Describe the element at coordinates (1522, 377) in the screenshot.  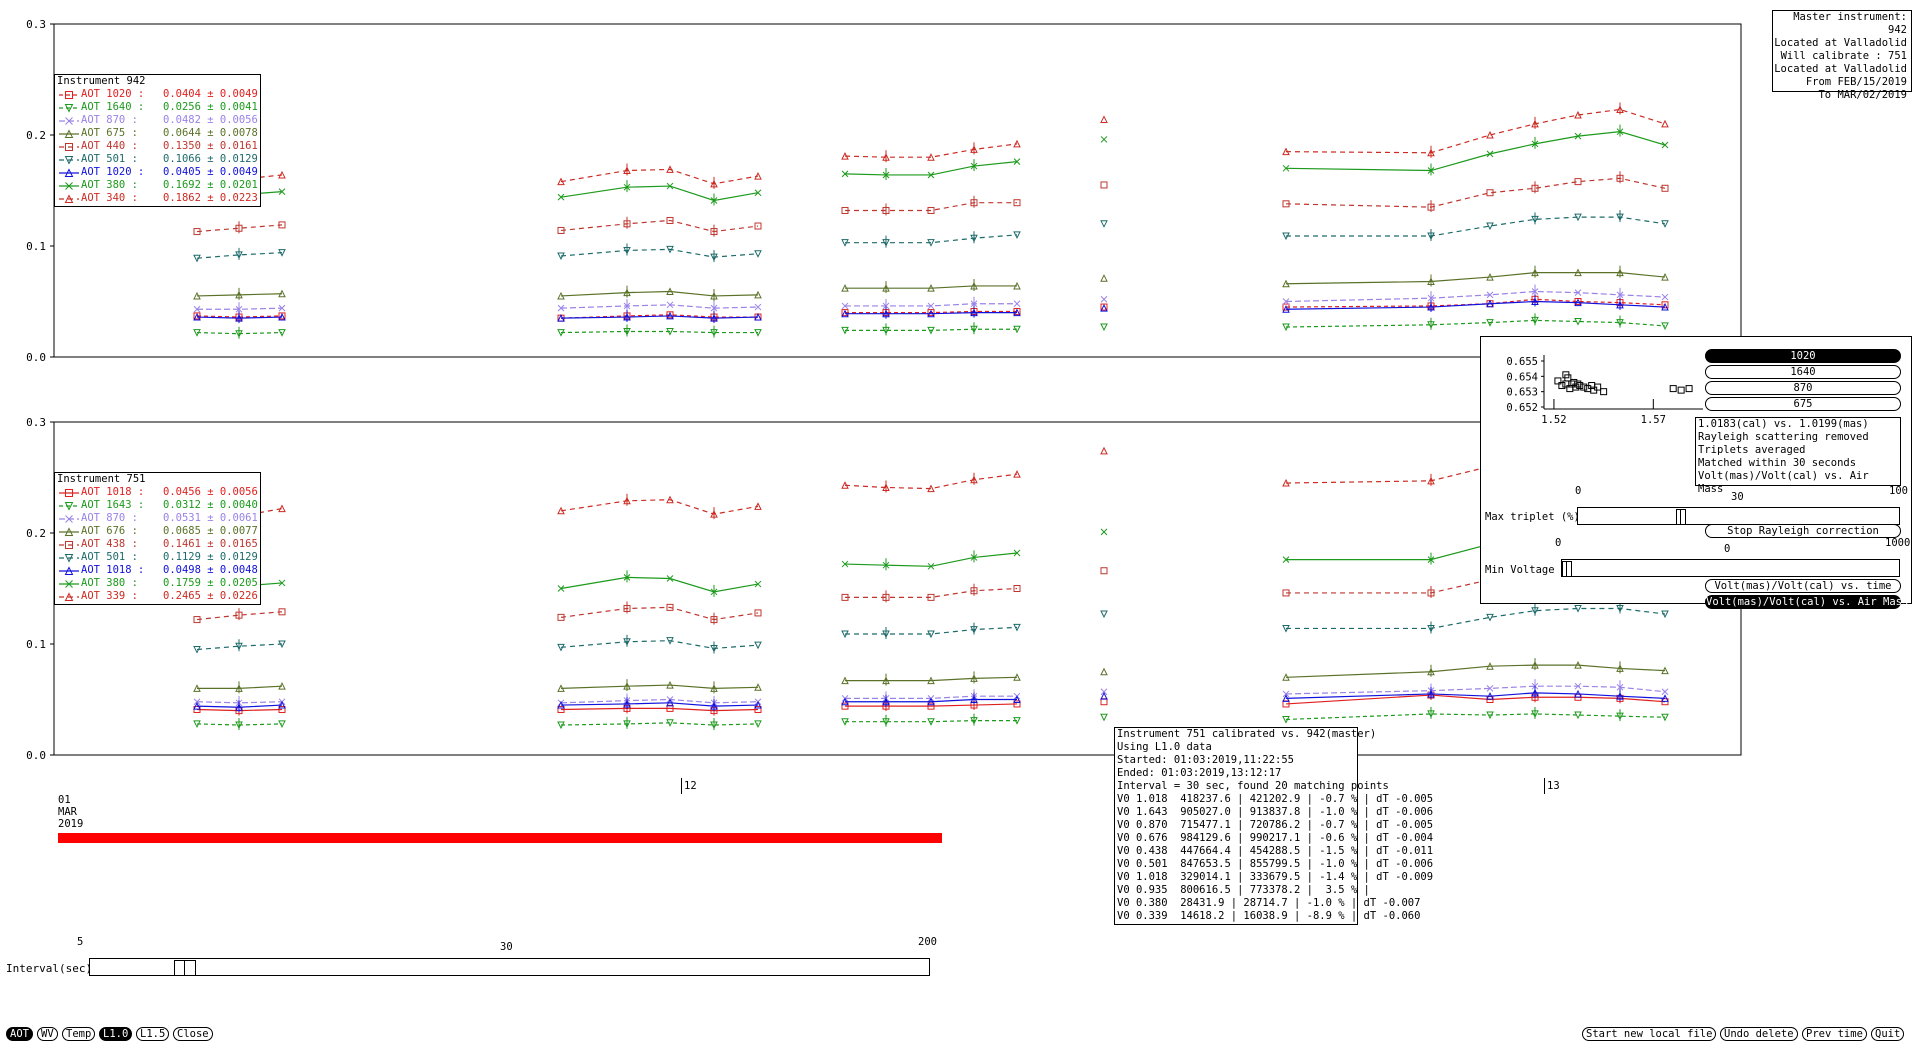
I see `scatter-y-label: 0.654` at that location.